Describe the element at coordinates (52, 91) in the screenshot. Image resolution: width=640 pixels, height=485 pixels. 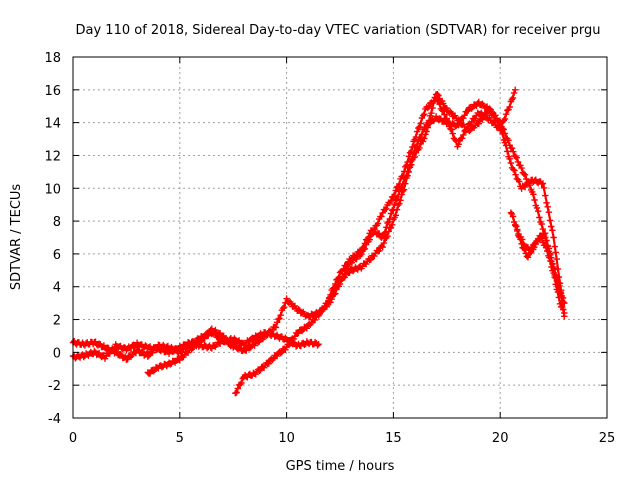
I see `y-tick-label: 16` at that location.